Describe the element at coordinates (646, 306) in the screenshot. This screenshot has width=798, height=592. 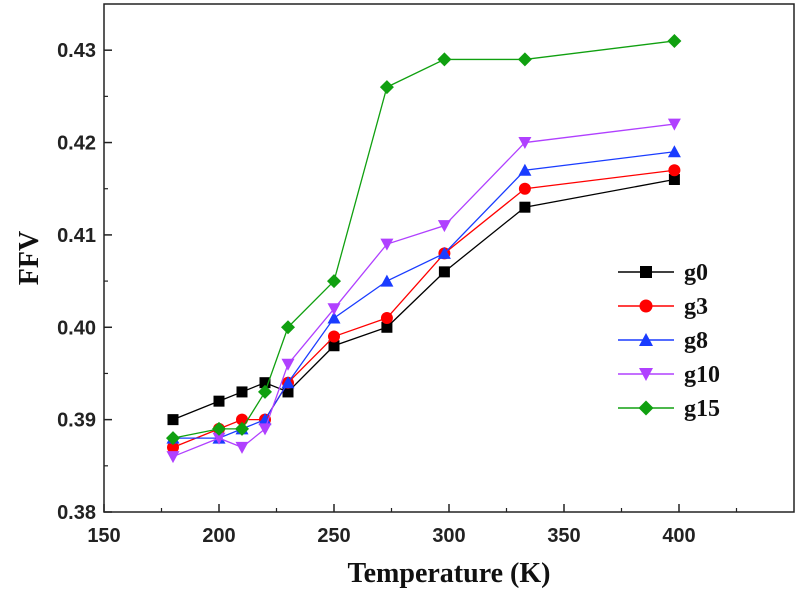
I see `legend-marker-g3` at that location.